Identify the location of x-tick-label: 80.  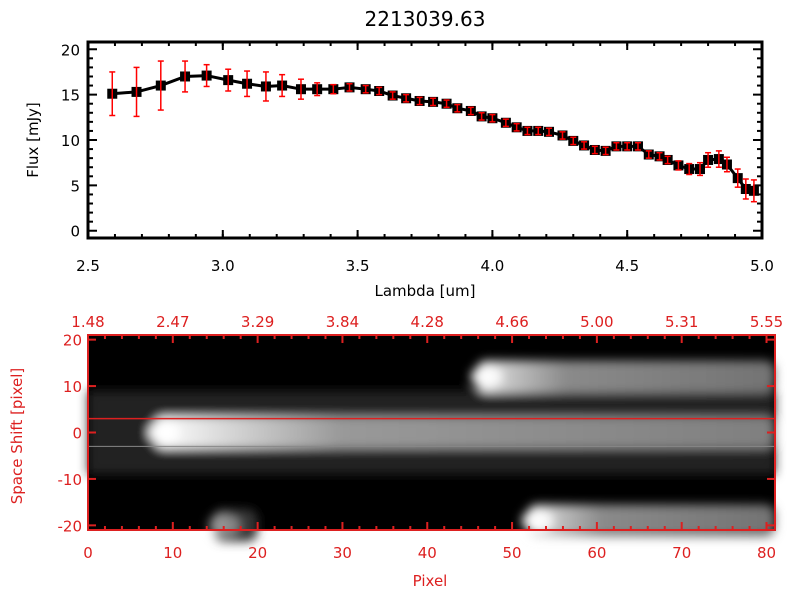
(766, 553).